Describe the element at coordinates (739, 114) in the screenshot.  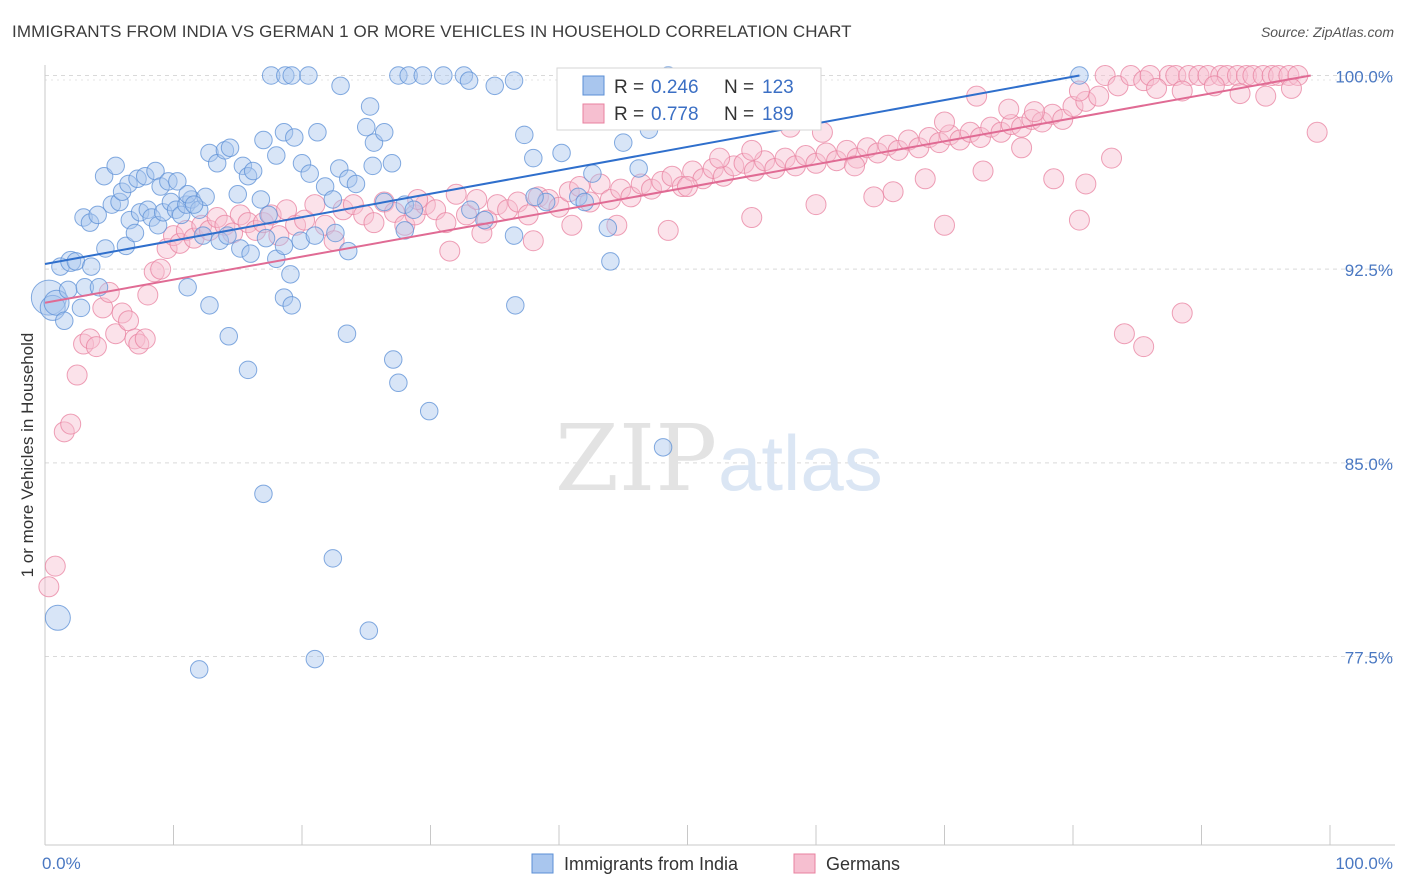
I see `legend-n-label-german: N =` at that location.